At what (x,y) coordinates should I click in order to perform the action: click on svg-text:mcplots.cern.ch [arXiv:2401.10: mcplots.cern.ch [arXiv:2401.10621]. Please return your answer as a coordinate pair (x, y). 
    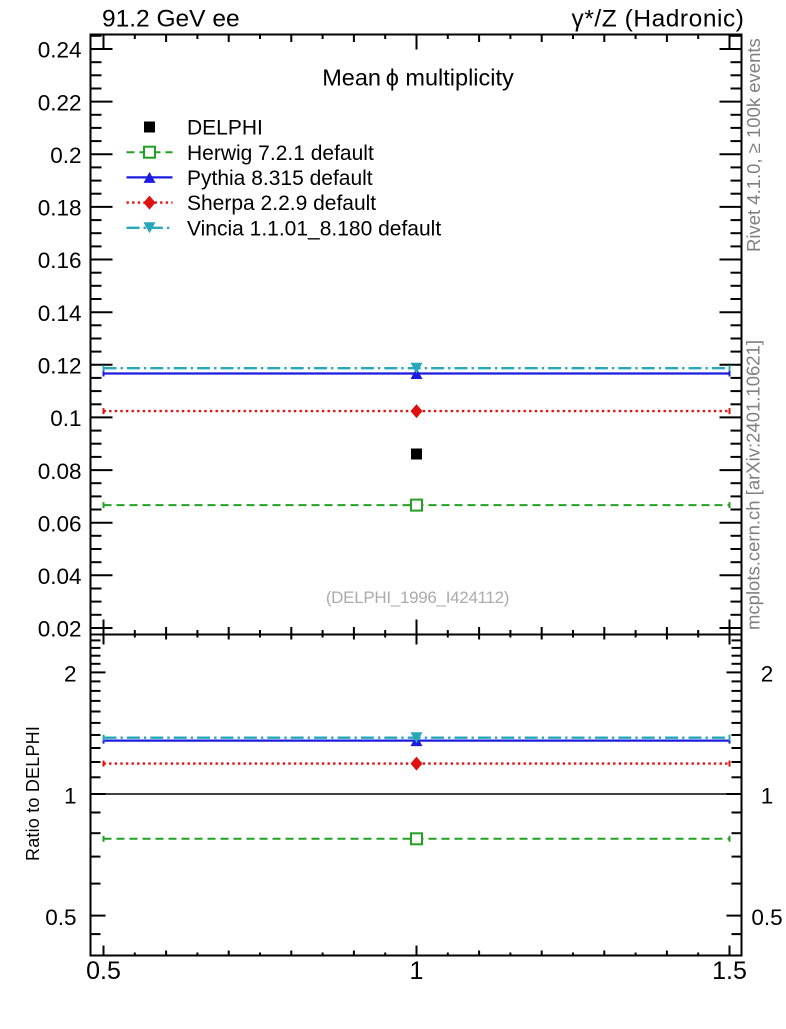
    Looking at the image, I should click on (753, 485).